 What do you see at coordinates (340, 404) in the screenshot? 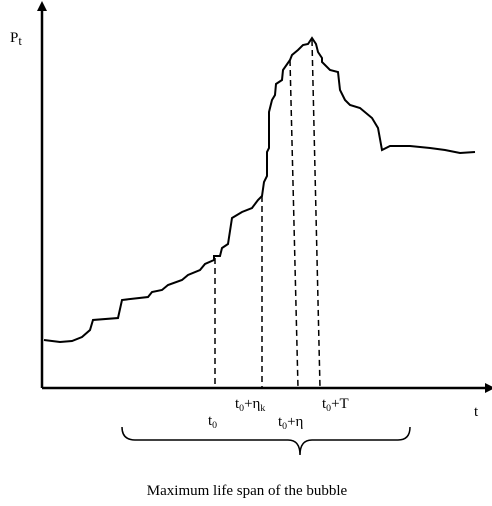
I see `label-text: +T` at bounding box center [340, 404].